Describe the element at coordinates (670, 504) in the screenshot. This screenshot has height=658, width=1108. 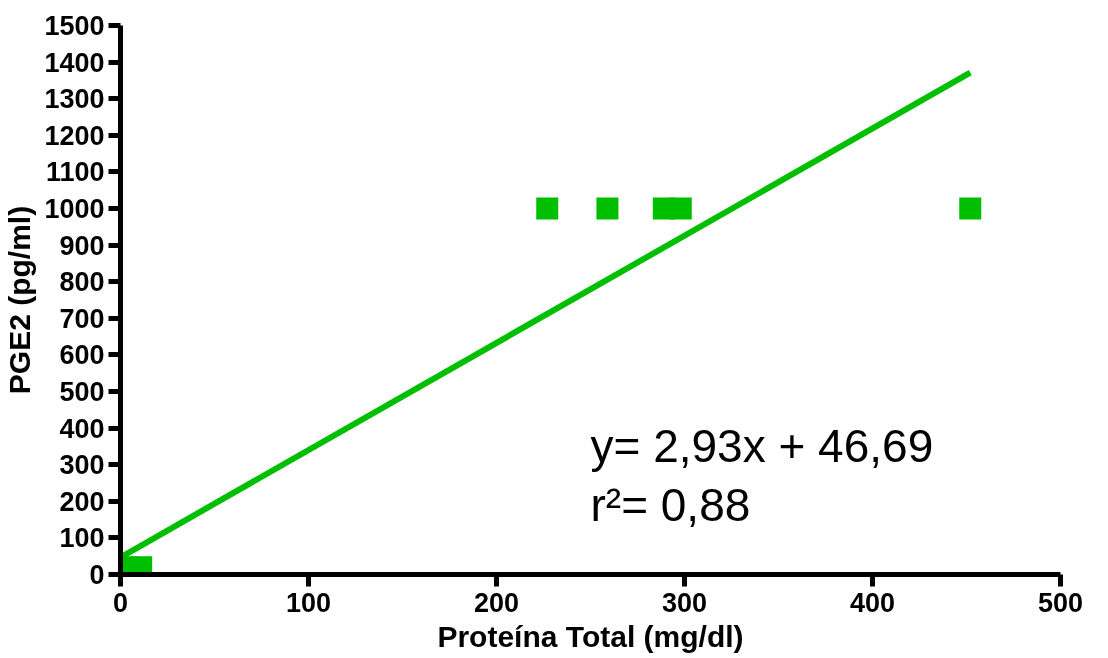
I see `annotation: r²= 0,88` at that location.